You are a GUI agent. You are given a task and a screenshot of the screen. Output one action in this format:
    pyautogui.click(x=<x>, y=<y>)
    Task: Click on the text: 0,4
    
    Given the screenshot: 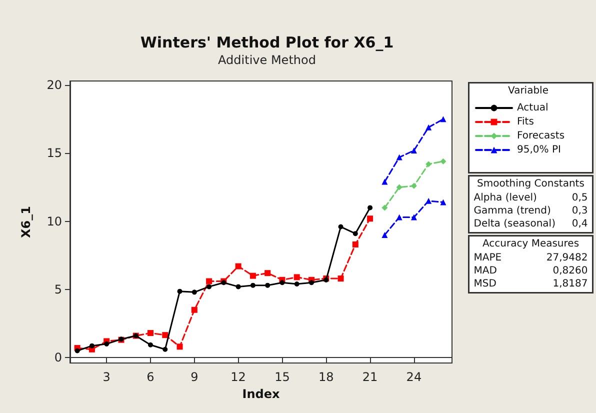 What is the action you would take?
    pyautogui.click(x=580, y=224)
    